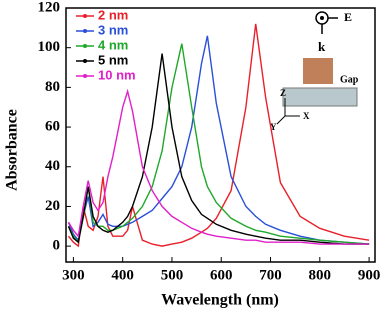 The width and height of the screenshot is (388, 313). Describe the element at coordinates (273, 127) in the screenshot. I see `inset-label: Y` at that location.